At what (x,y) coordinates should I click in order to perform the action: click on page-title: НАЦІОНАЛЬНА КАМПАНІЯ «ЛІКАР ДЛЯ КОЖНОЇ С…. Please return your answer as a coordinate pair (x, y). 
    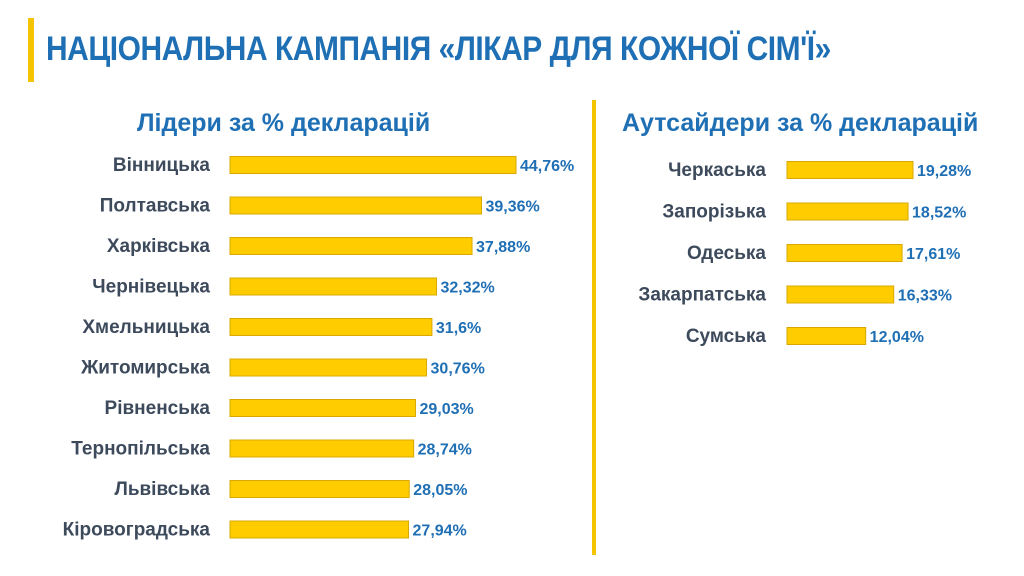
    Looking at the image, I should click on (438, 49).